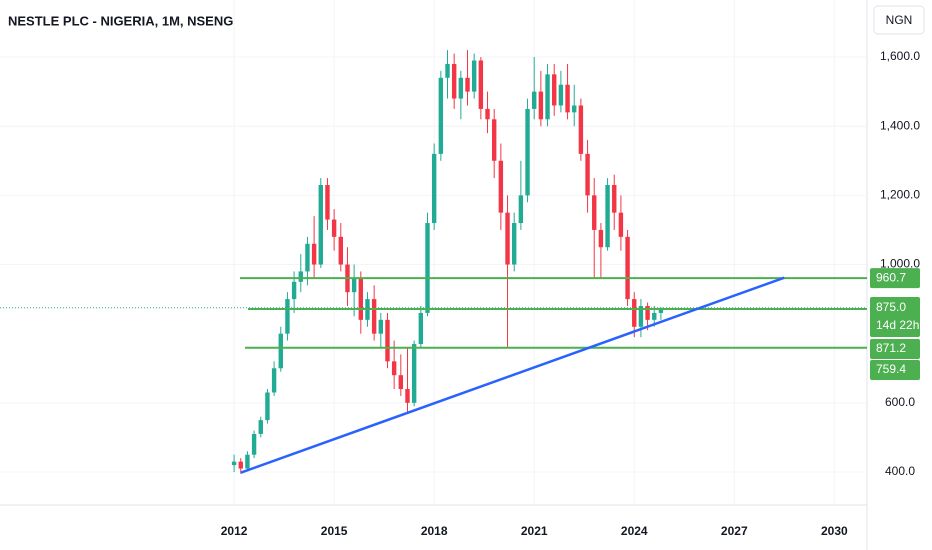 This screenshot has height=550, width=932. I want to click on x-tick-label: 2024, so click(634, 531).